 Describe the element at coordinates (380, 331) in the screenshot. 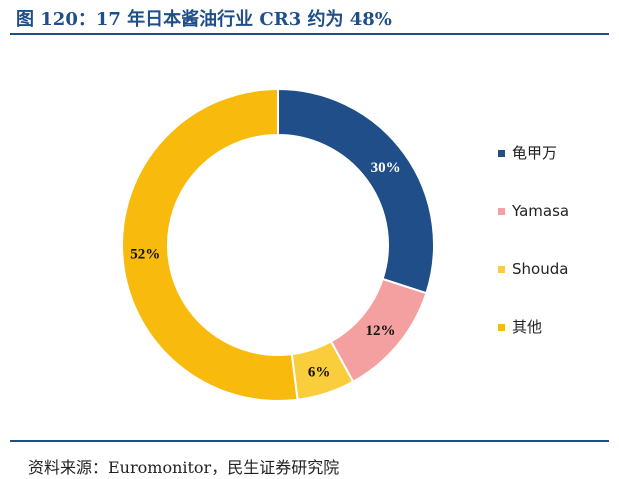

I see `data-label-2: 12%` at that location.